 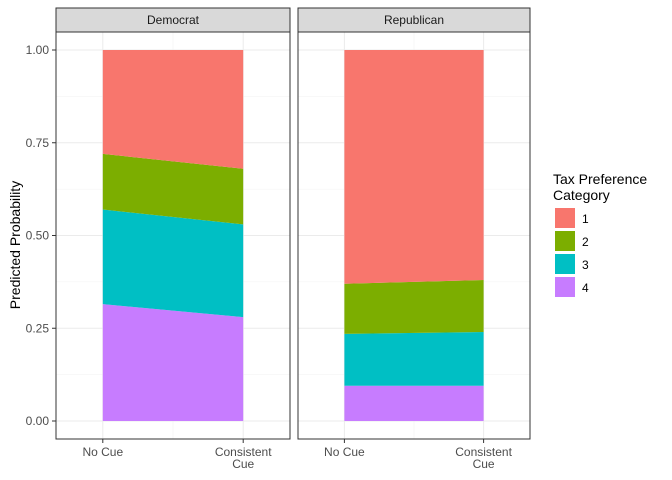 What do you see at coordinates (585, 288) in the screenshot?
I see `legend-label-4: 4` at bounding box center [585, 288].